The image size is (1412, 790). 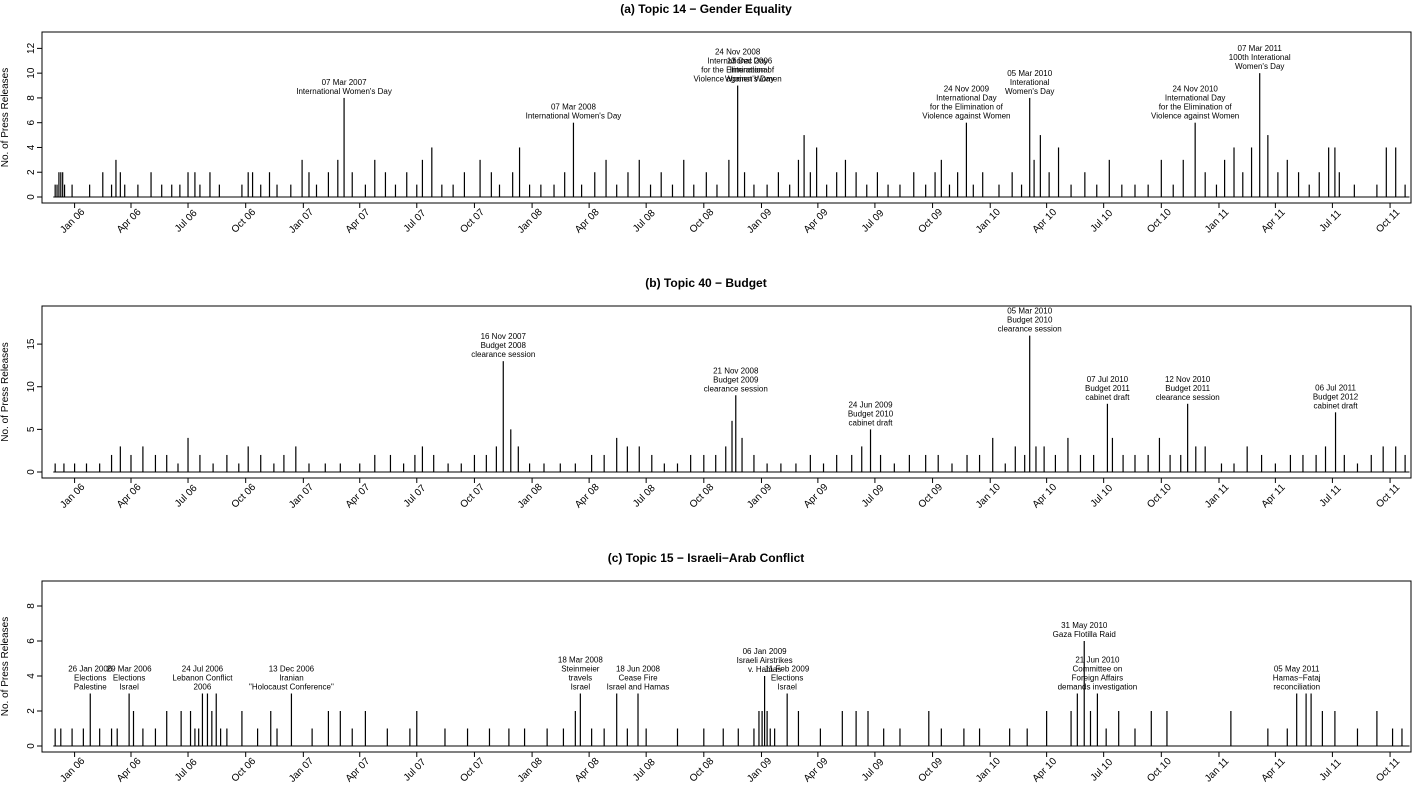 I want to click on annotation-1-3-line-2: Women's Day, so click(x=749, y=79).